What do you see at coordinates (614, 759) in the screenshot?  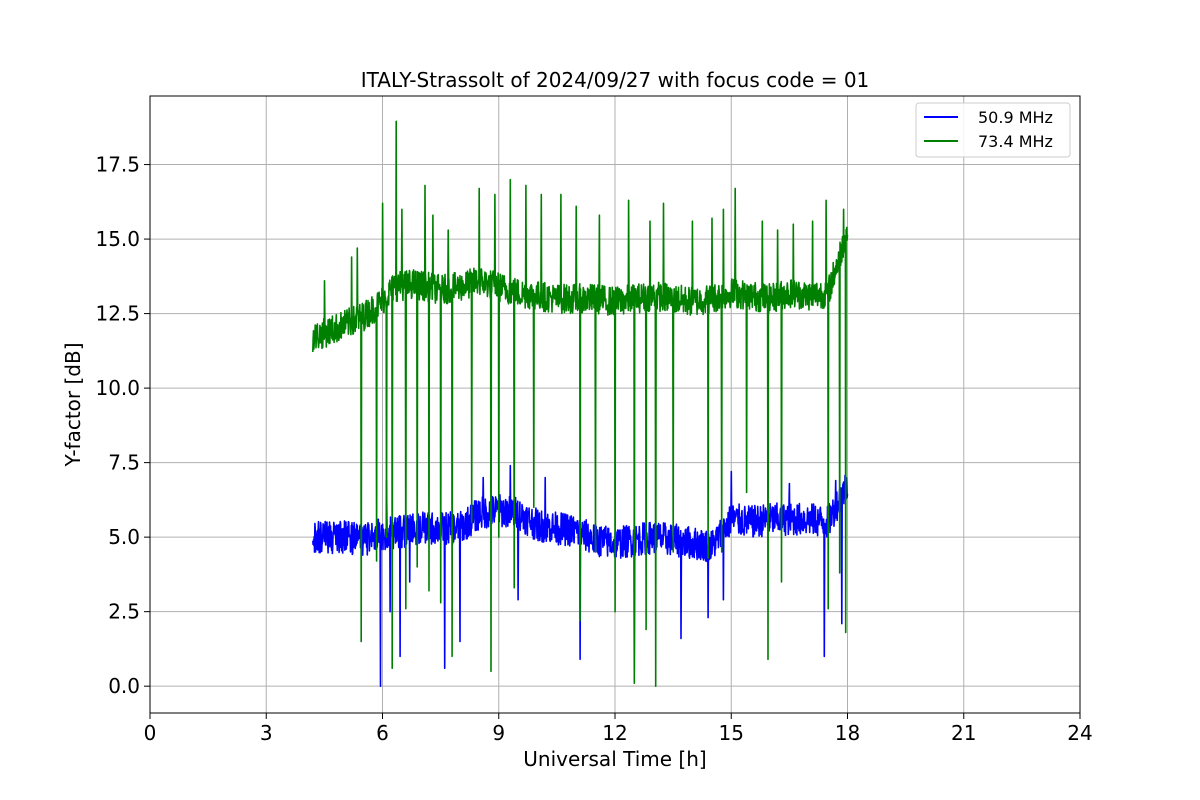 I see `x-axis-title: Universal Time [h]` at bounding box center [614, 759].